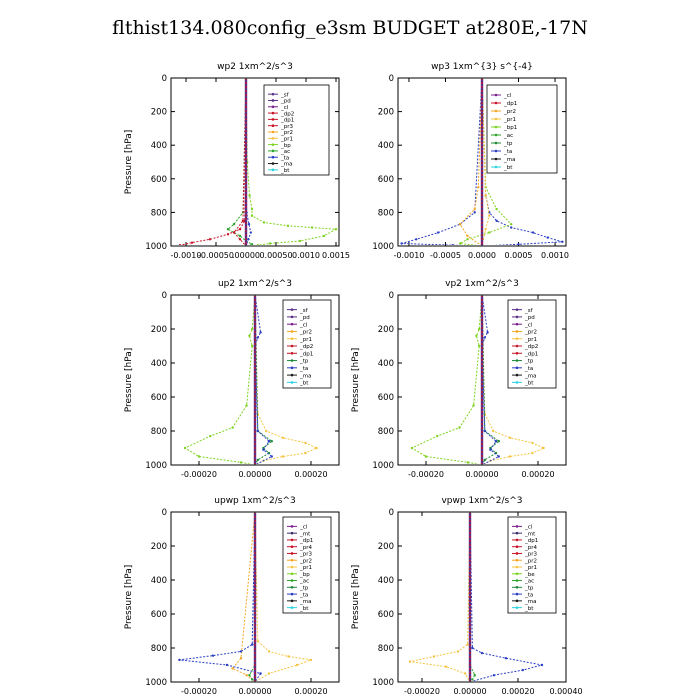  What do you see at coordinates (528, 528) in the screenshot?
I see `legend-entry: _cl` at bounding box center [528, 528].